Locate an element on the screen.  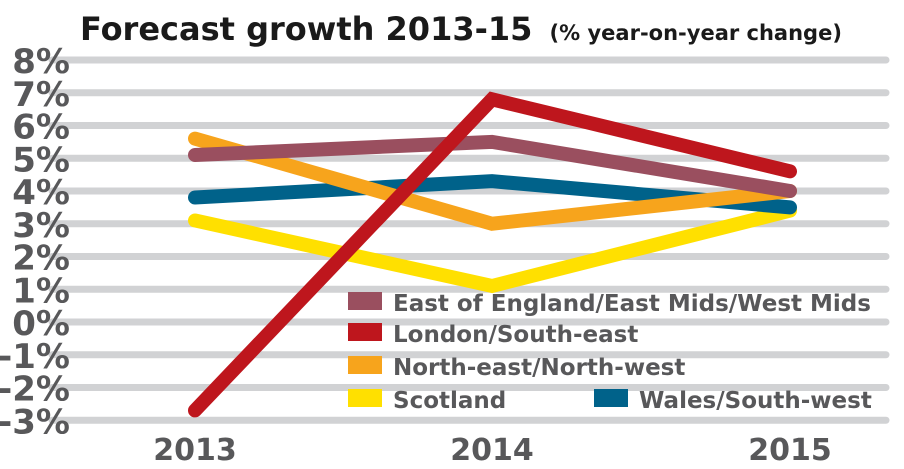
legend-label: North-east/North-west is located at coordinates (539, 368).